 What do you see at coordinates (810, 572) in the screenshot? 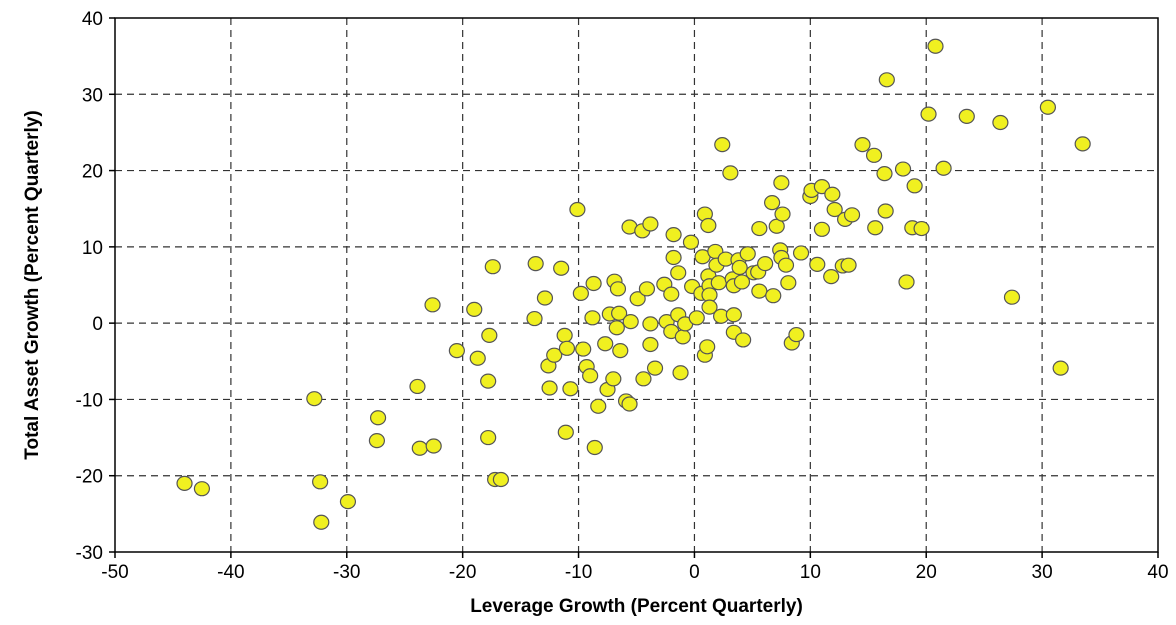
I see `x-tick-label: 10` at bounding box center [810, 572].